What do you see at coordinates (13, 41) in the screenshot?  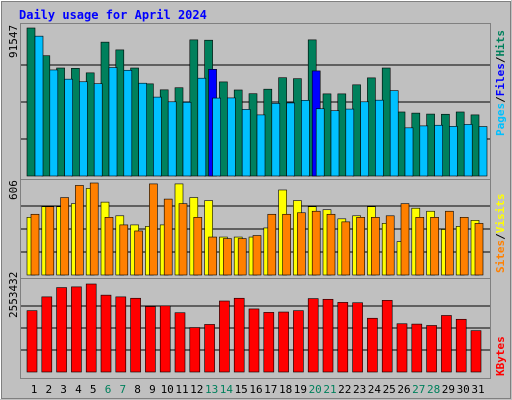 I see `top-ymax-label: 91547` at bounding box center [13, 41].